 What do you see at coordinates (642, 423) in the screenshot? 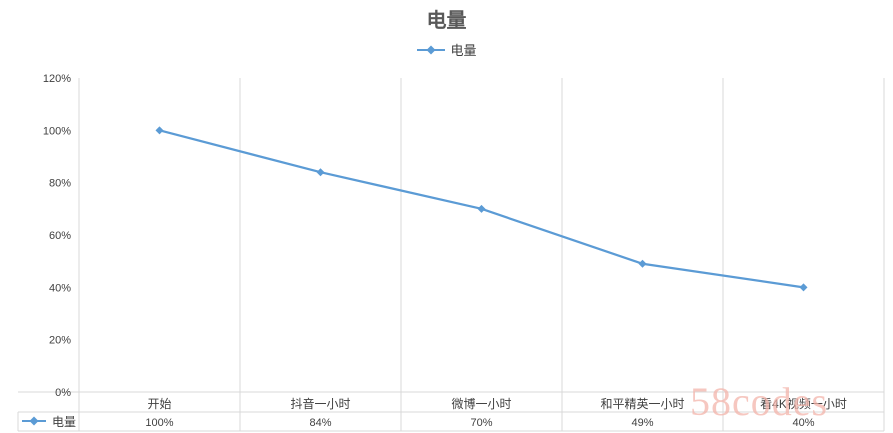
I see `table-value: 49%` at bounding box center [642, 423].